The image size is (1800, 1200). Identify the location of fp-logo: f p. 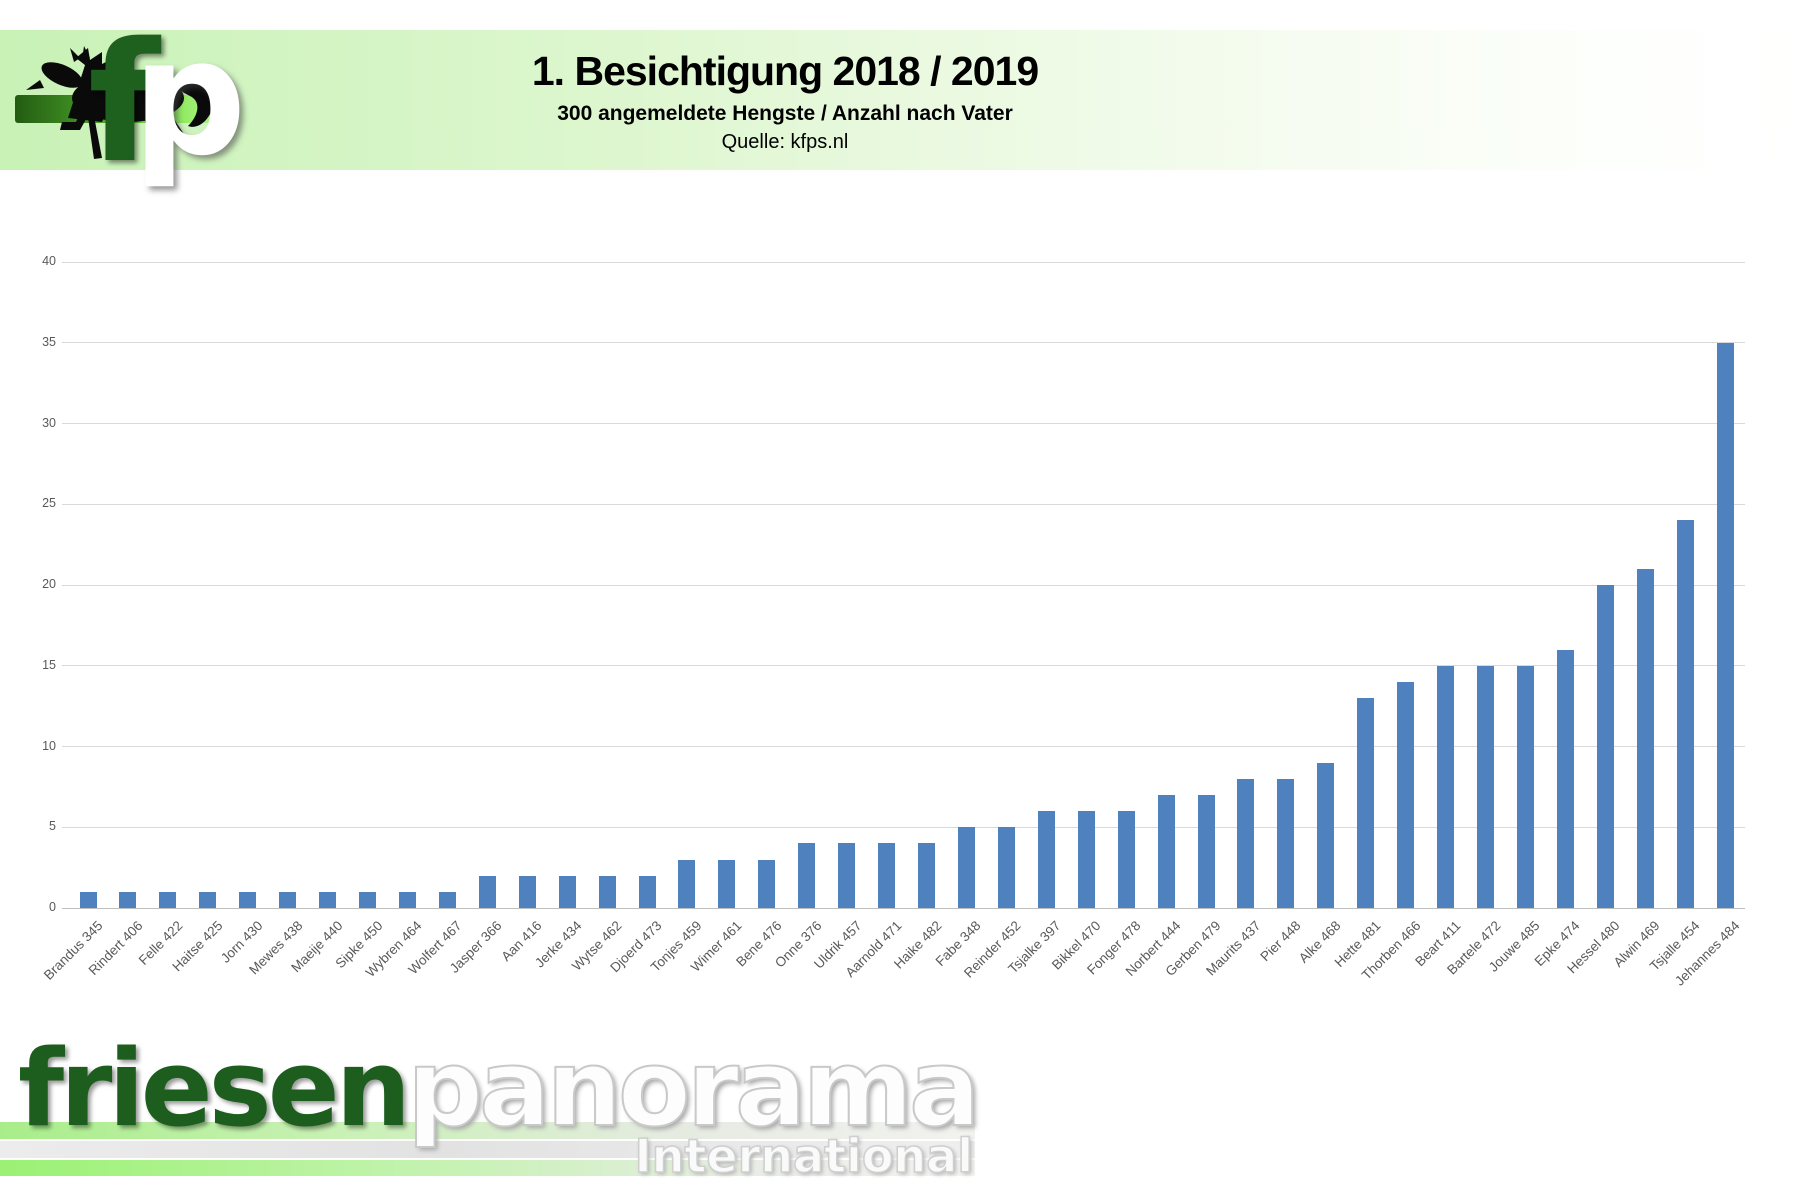
(128, 104).